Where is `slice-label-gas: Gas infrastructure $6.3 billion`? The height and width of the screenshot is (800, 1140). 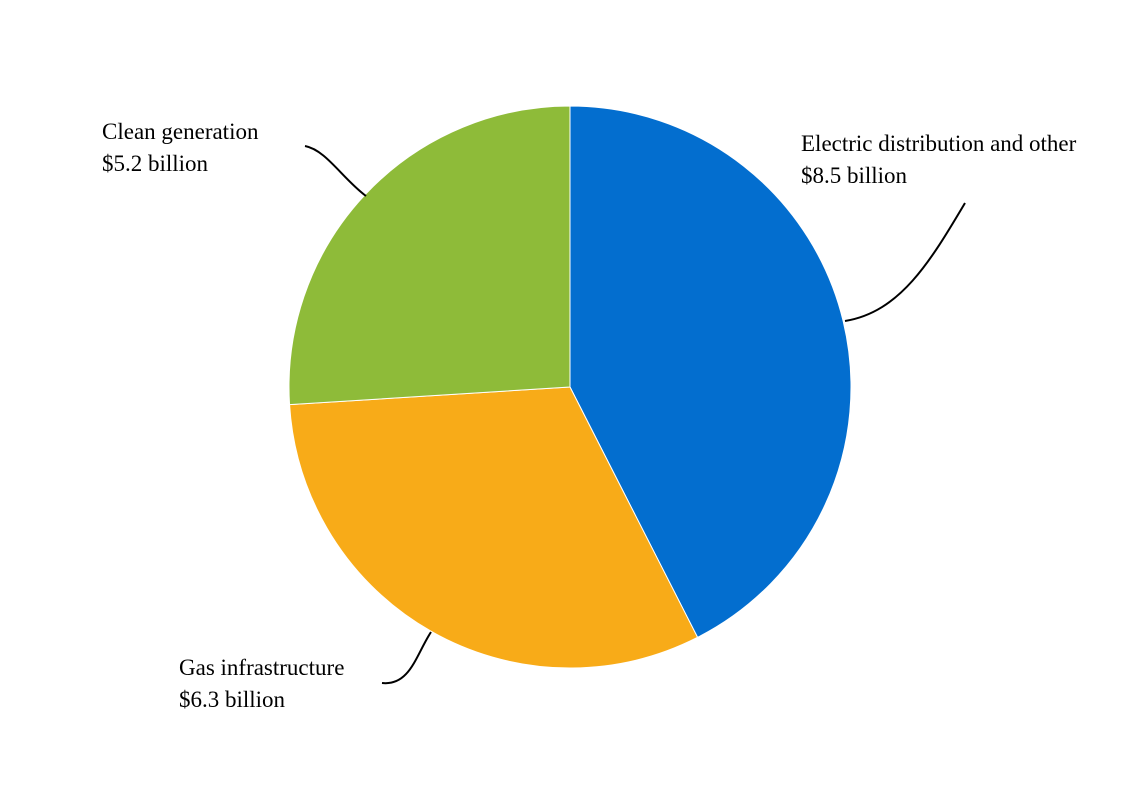 slice-label-gas: Gas infrastructure $6.3 billion is located at coordinates (261, 684).